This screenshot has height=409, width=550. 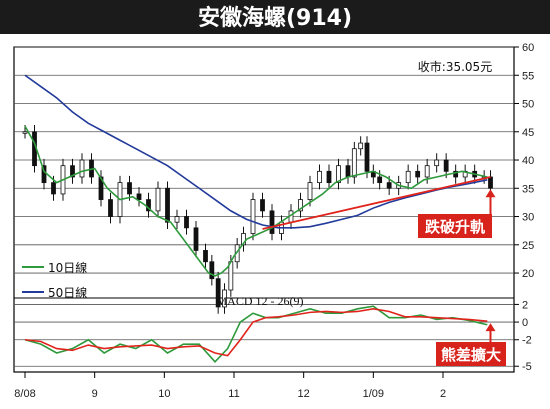 I want to click on xtick-label: 8/08, so click(x=24, y=394).